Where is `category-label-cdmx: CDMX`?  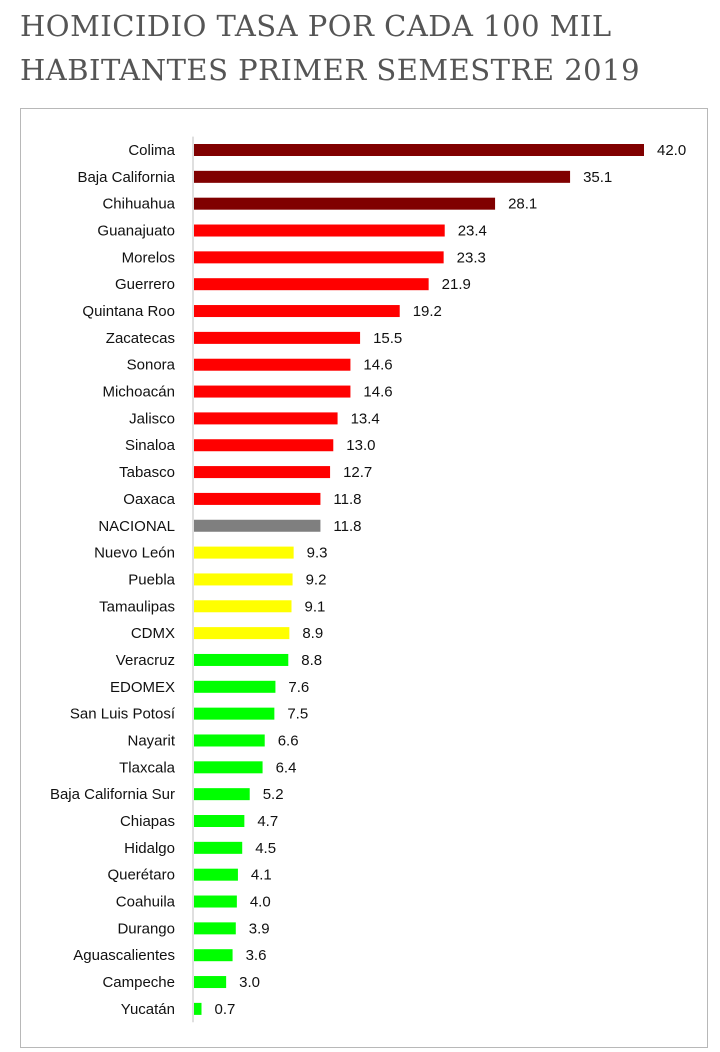
category-label-cdmx: CDMX is located at coordinates (153, 633).